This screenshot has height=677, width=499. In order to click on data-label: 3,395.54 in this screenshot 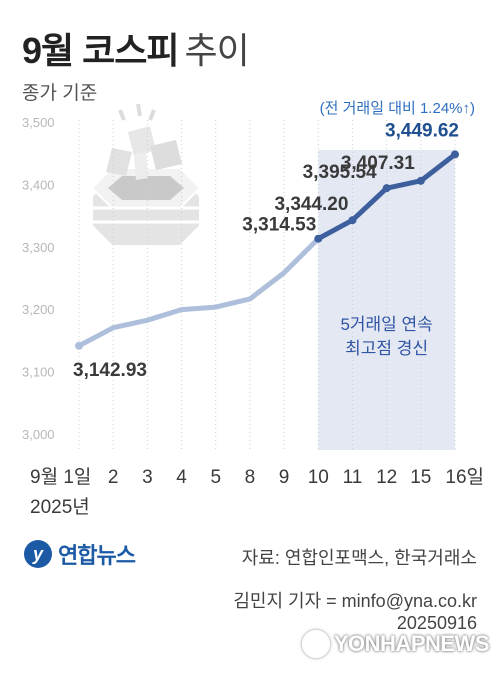, I will do `click(340, 172)`.